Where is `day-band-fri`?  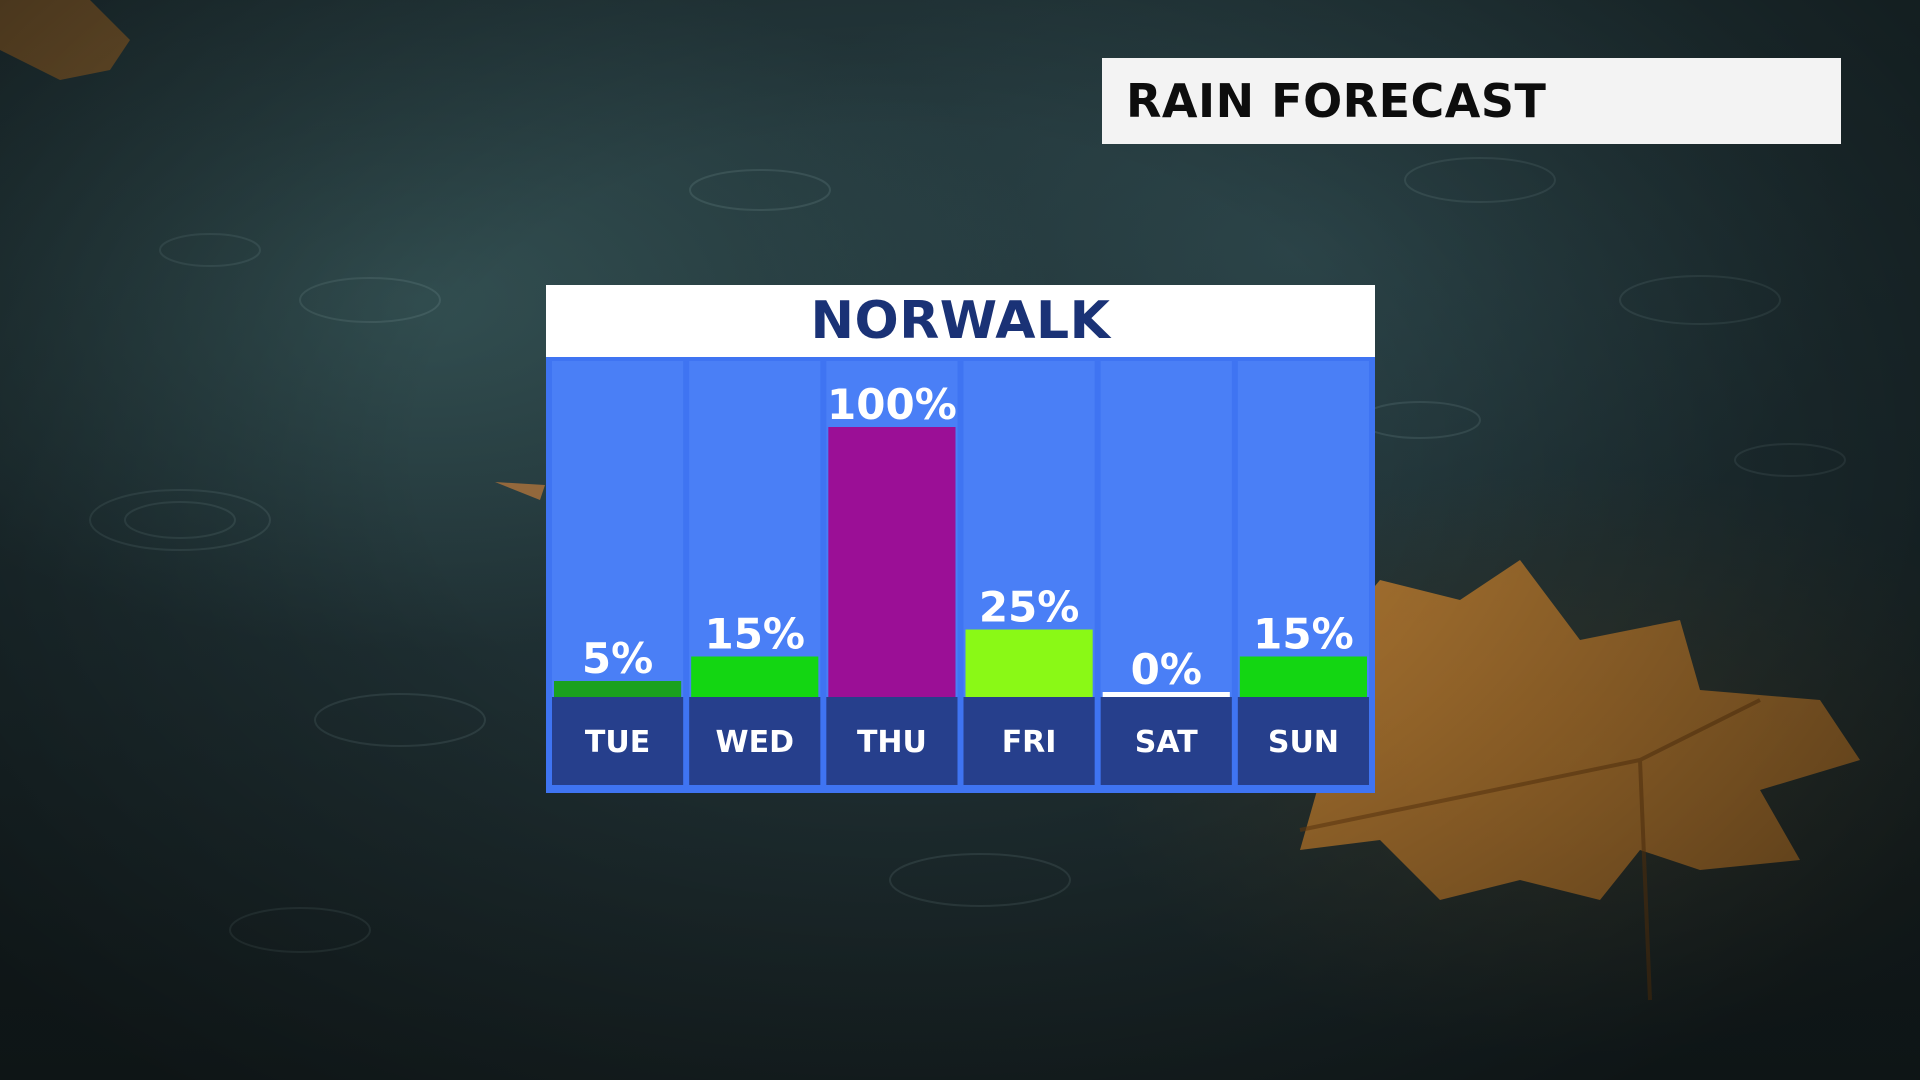 day-band-fri is located at coordinates (1029, 741).